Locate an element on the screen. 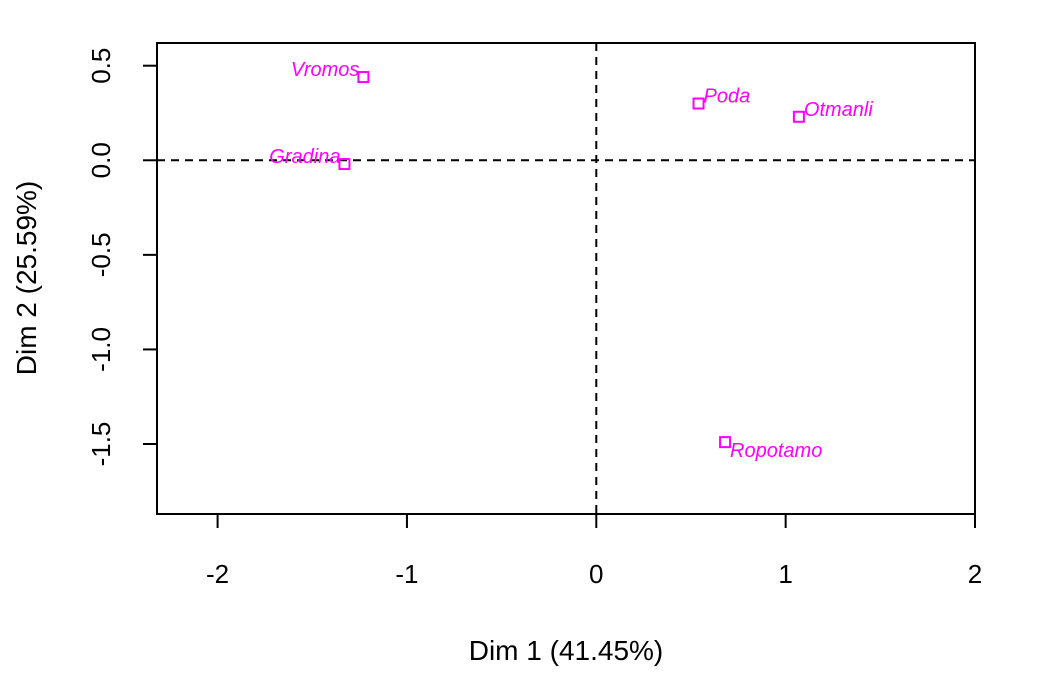 The width and height of the screenshot is (1056, 677). point-label: Gradina is located at coordinates (304, 157).